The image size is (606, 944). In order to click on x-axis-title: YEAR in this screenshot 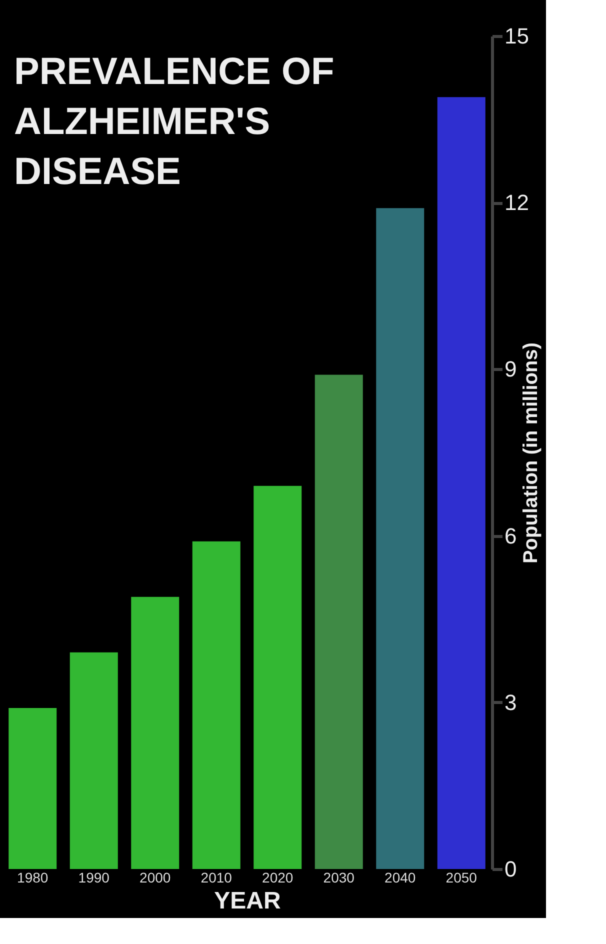, I will do `click(247, 901)`.